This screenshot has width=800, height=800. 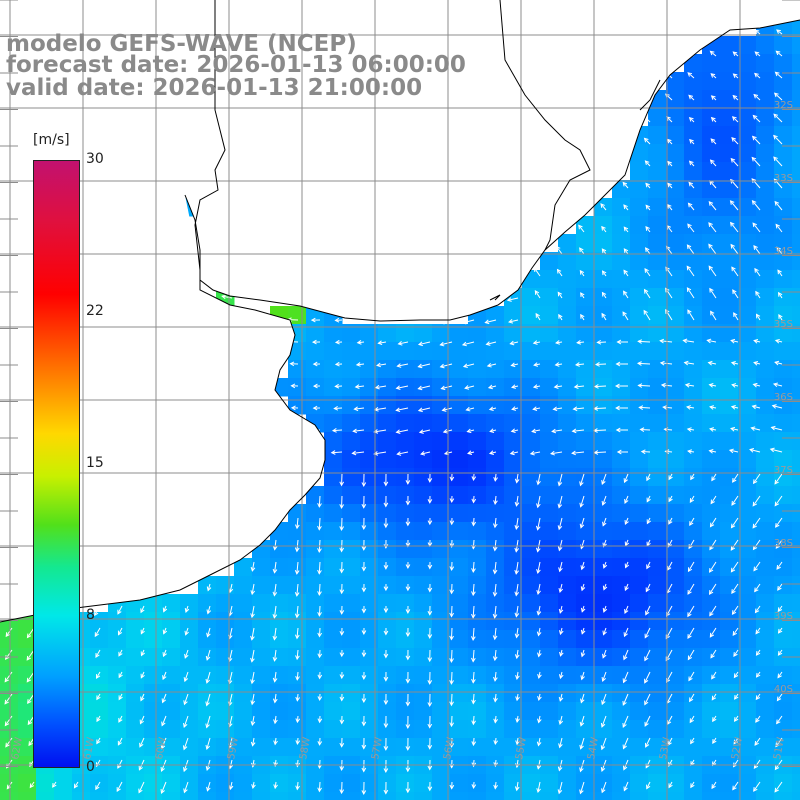 I want to click on latitude-label: 36S, so click(x=783, y=397).